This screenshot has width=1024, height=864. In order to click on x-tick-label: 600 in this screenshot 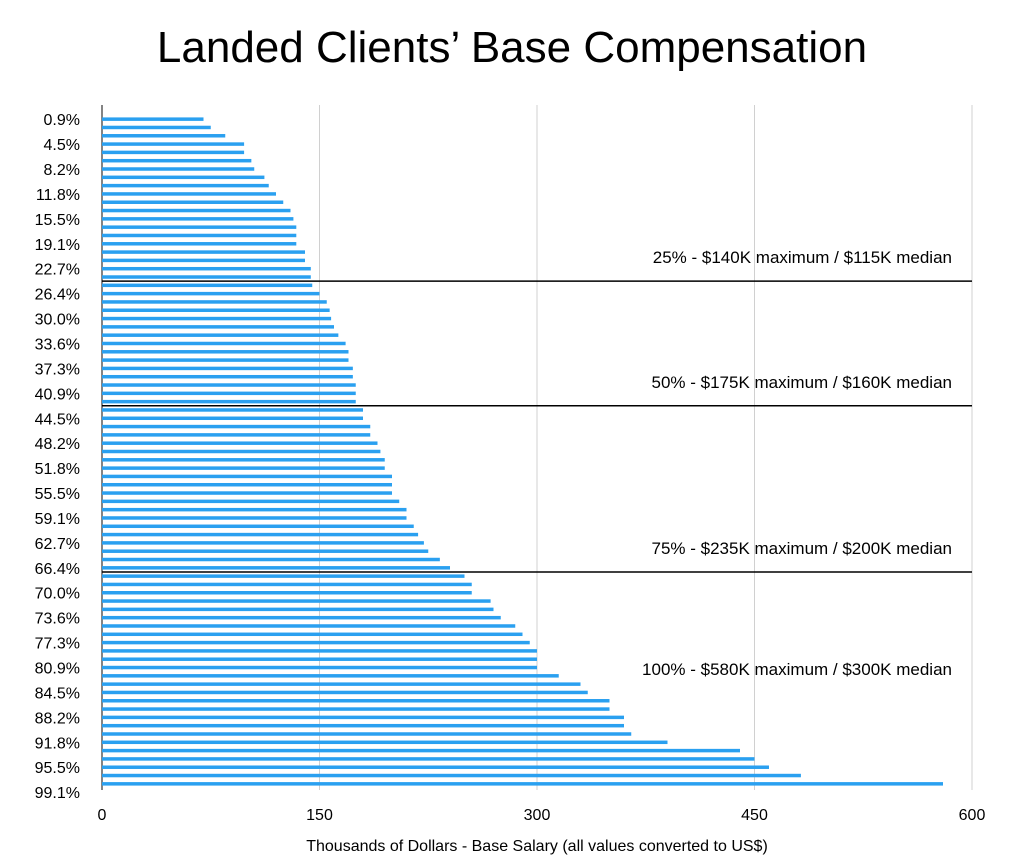, I will do `click(972, 815)`.